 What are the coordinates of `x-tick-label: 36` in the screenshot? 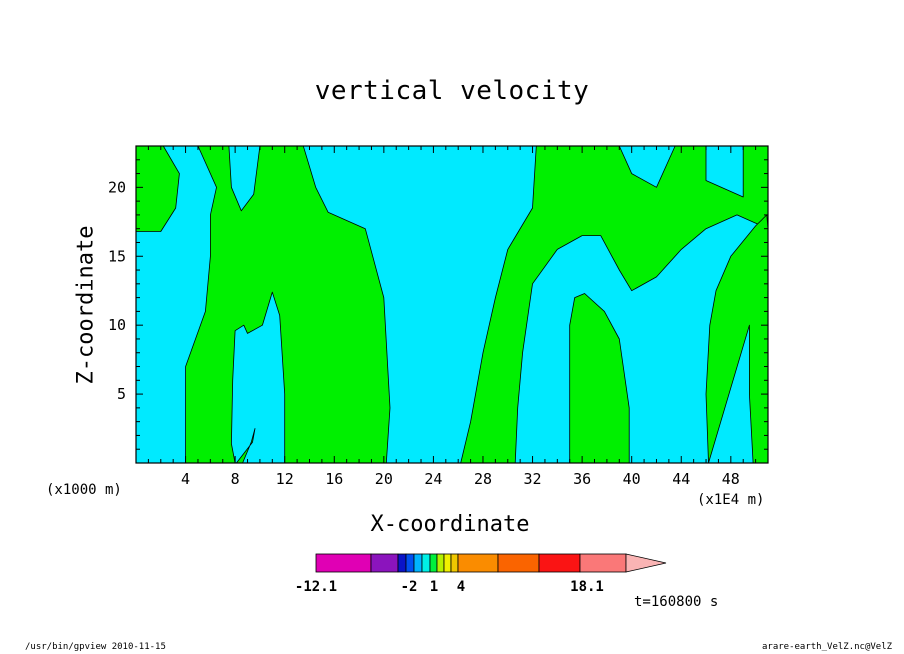 It's located at (582, 479).